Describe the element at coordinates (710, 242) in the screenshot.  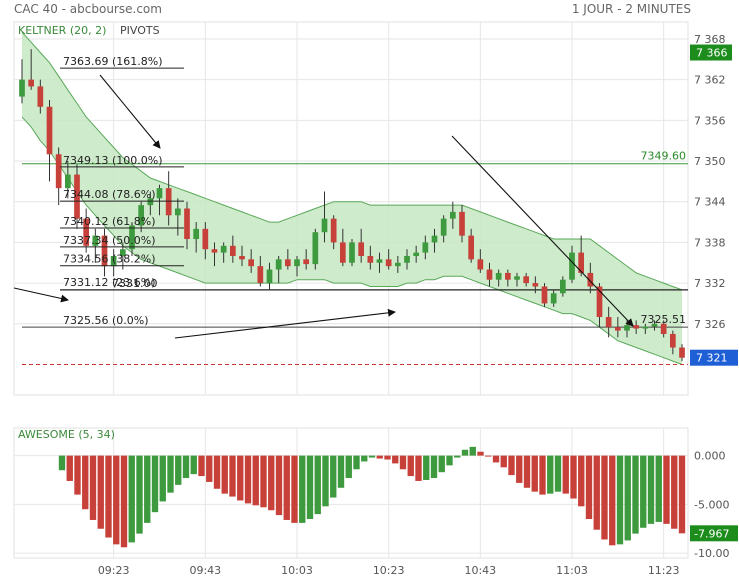
I see `price-tick-label: 7 338` at that location.